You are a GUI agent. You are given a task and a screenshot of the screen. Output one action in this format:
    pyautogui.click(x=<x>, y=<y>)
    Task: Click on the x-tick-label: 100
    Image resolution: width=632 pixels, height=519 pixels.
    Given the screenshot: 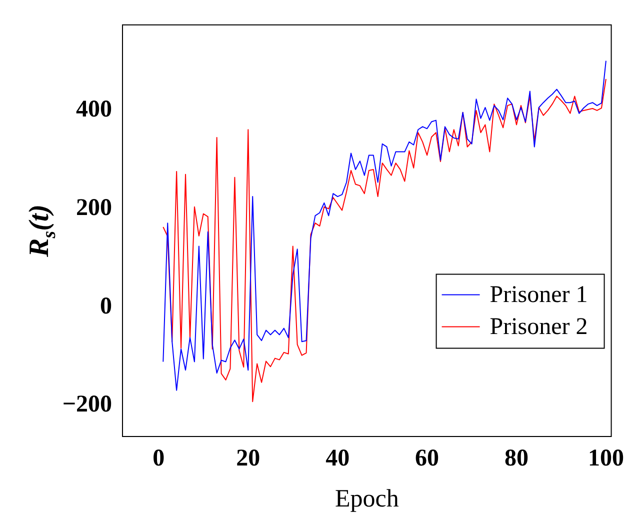 What is the action you would take?
    pyautogui.click(x=606, y=459)
    